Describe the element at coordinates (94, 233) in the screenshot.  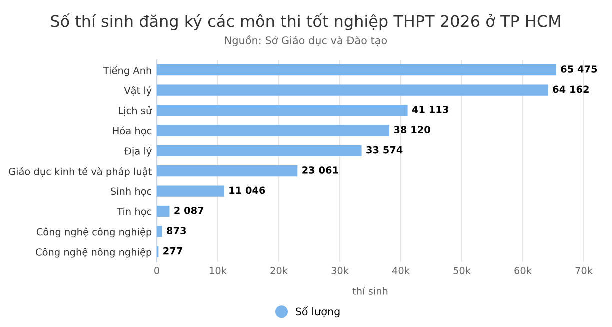
I see `y-tick-label: Công nghệ công nghiệp` at that location.